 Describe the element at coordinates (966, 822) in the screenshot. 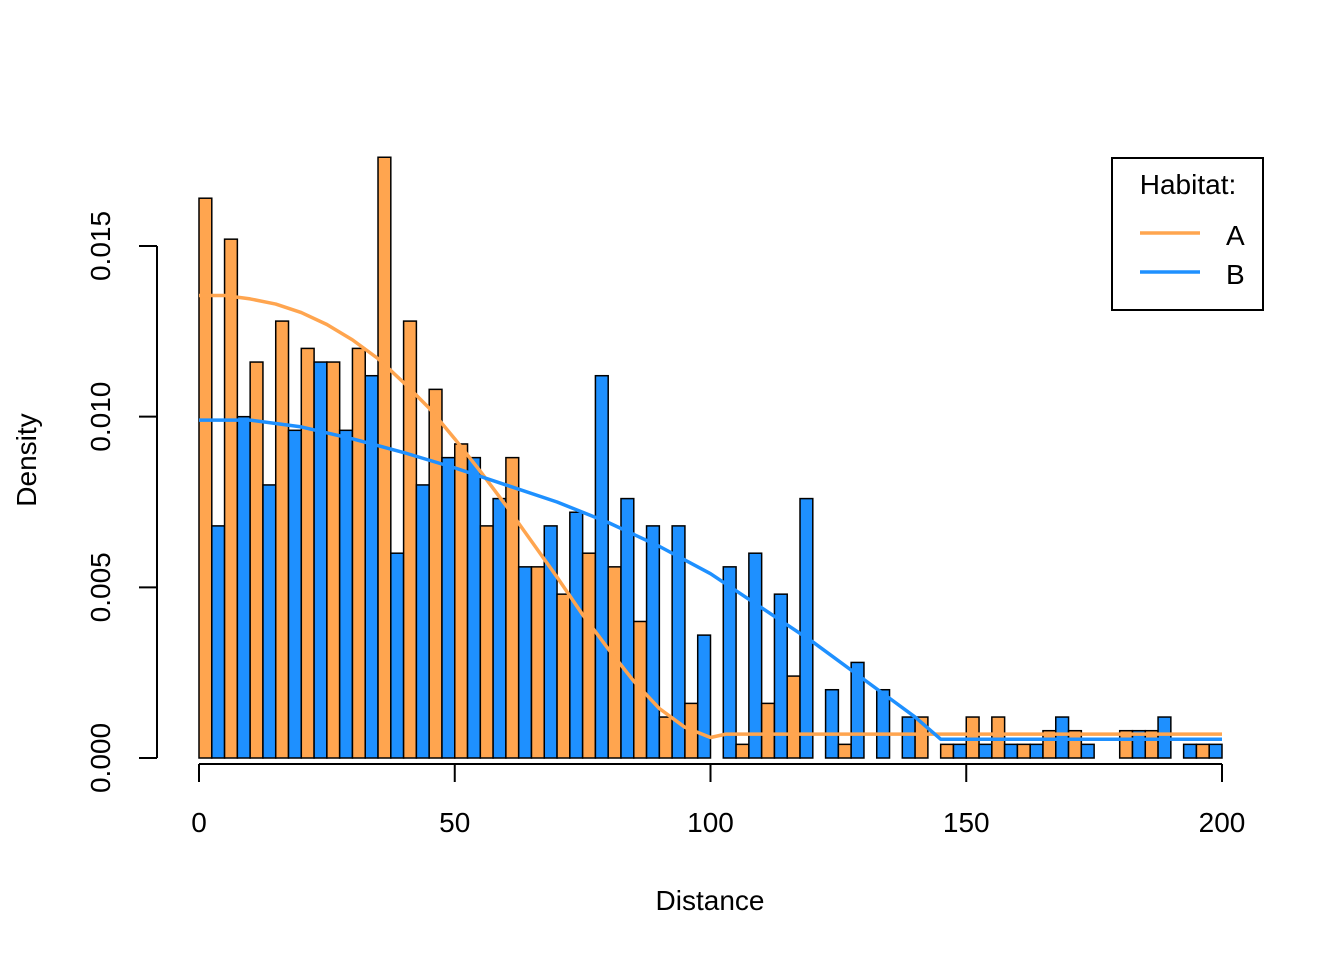

I see `x-tick-label-150: 150` at that location.